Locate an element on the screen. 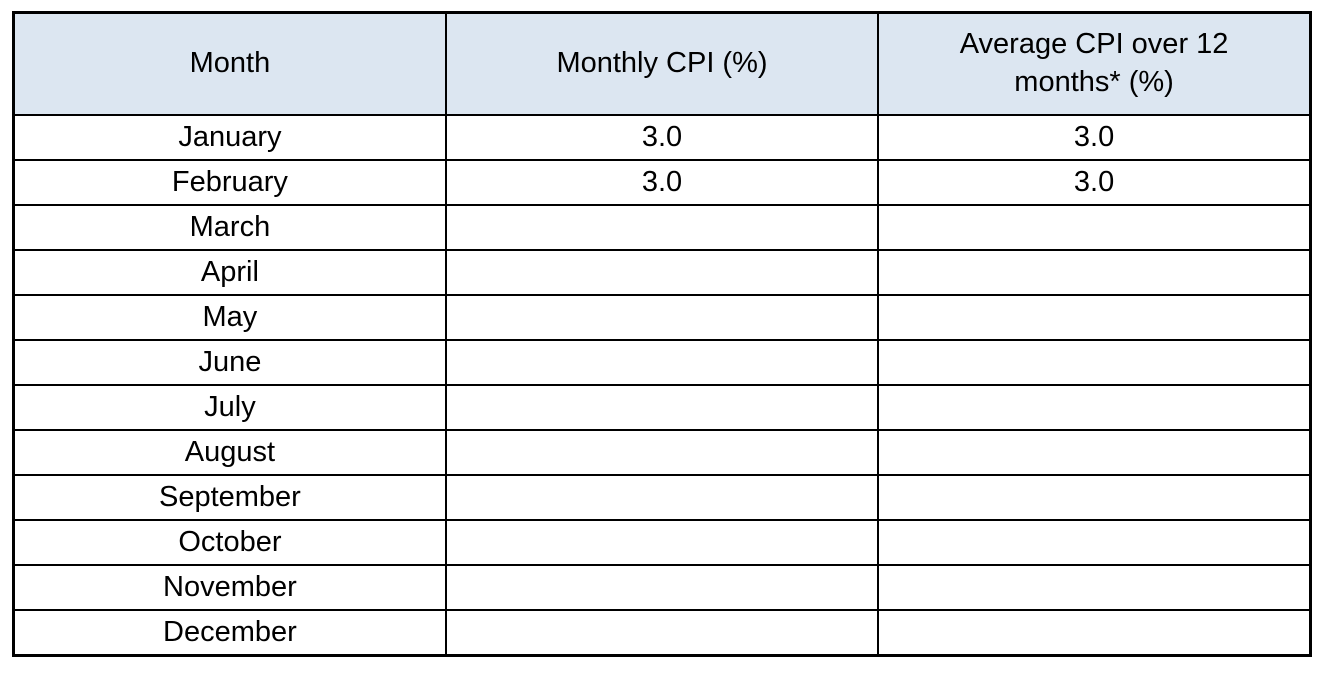 This screenshot has height=697, width=1324. month-cell: May is located at coordinates (229, 317).